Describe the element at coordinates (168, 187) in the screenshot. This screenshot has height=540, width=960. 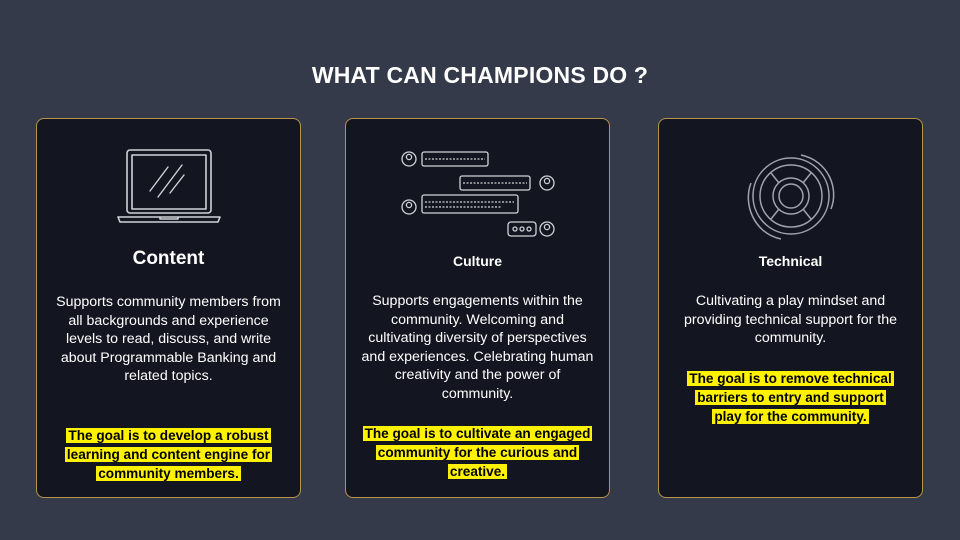
I see `laptop-icon` at that location.